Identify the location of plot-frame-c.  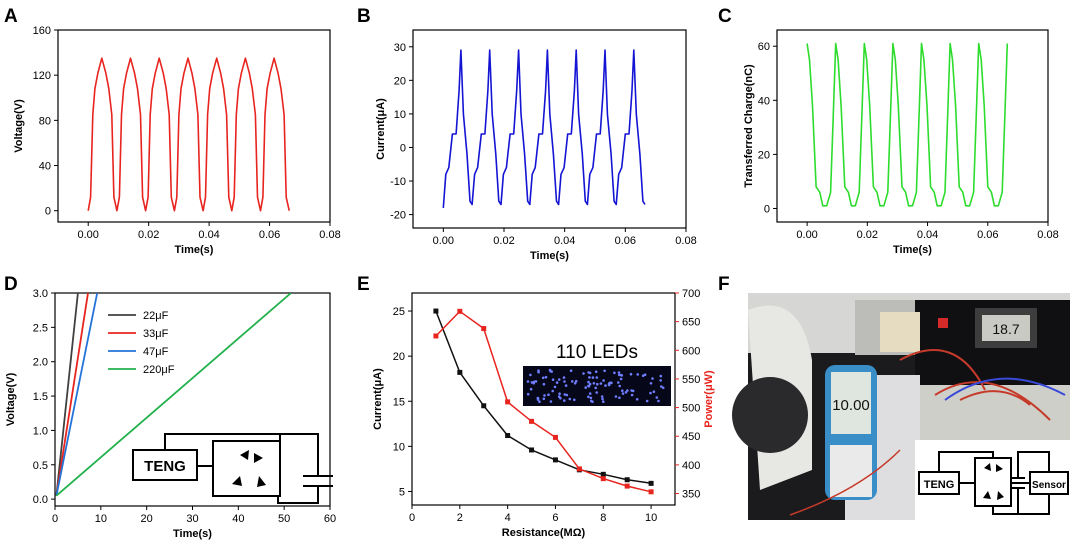
(912, 126).